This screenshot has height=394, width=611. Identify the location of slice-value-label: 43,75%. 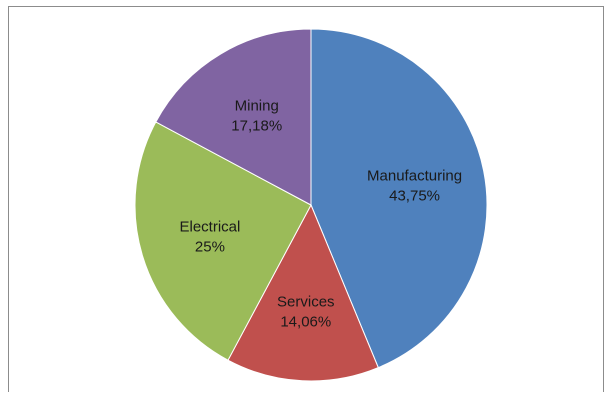
(414, 195).